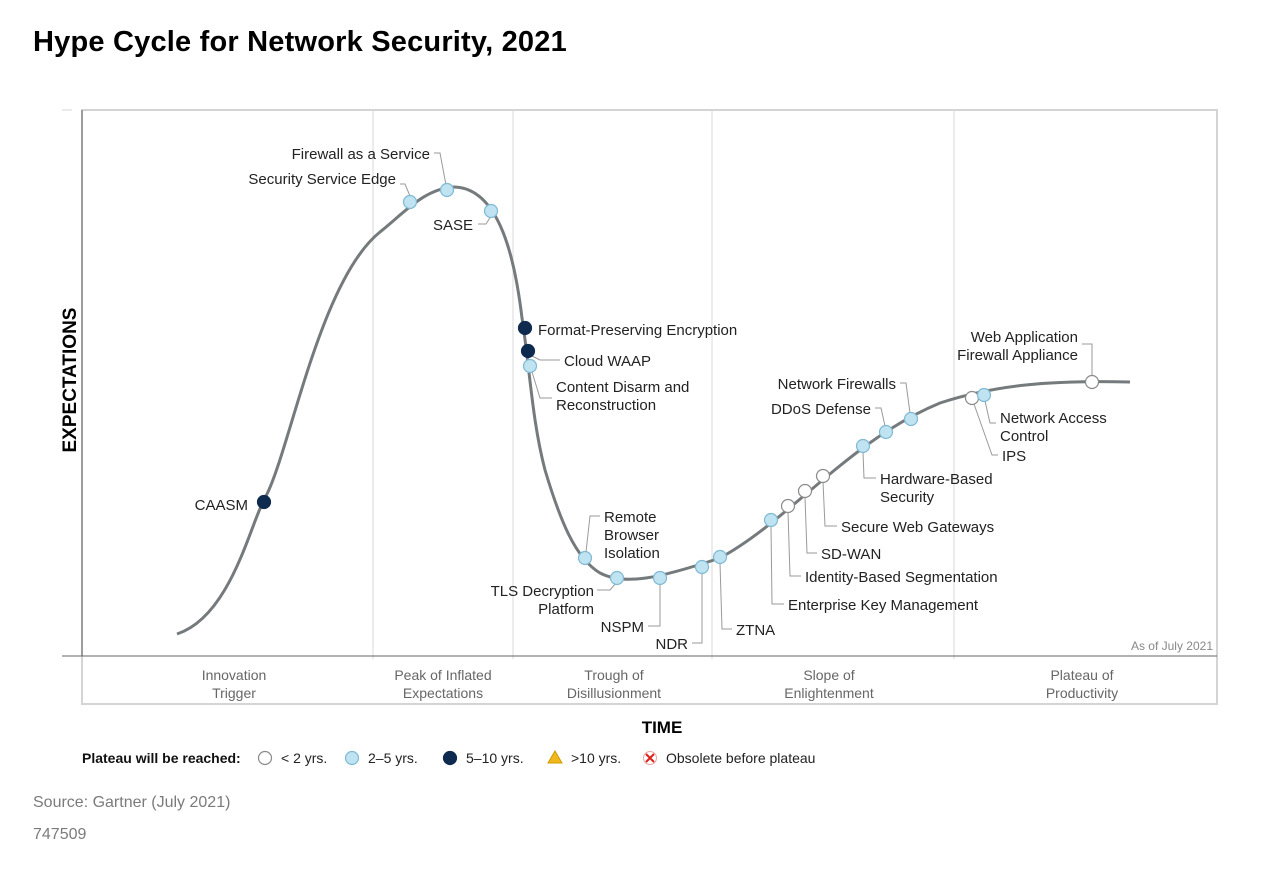 The height and width of the screenshot is (871, 1280). What do you see at coordinates (917, 527) in the screenshot?
I see `label-line: Secure Web Gateways` at bounding box center [917, 527].